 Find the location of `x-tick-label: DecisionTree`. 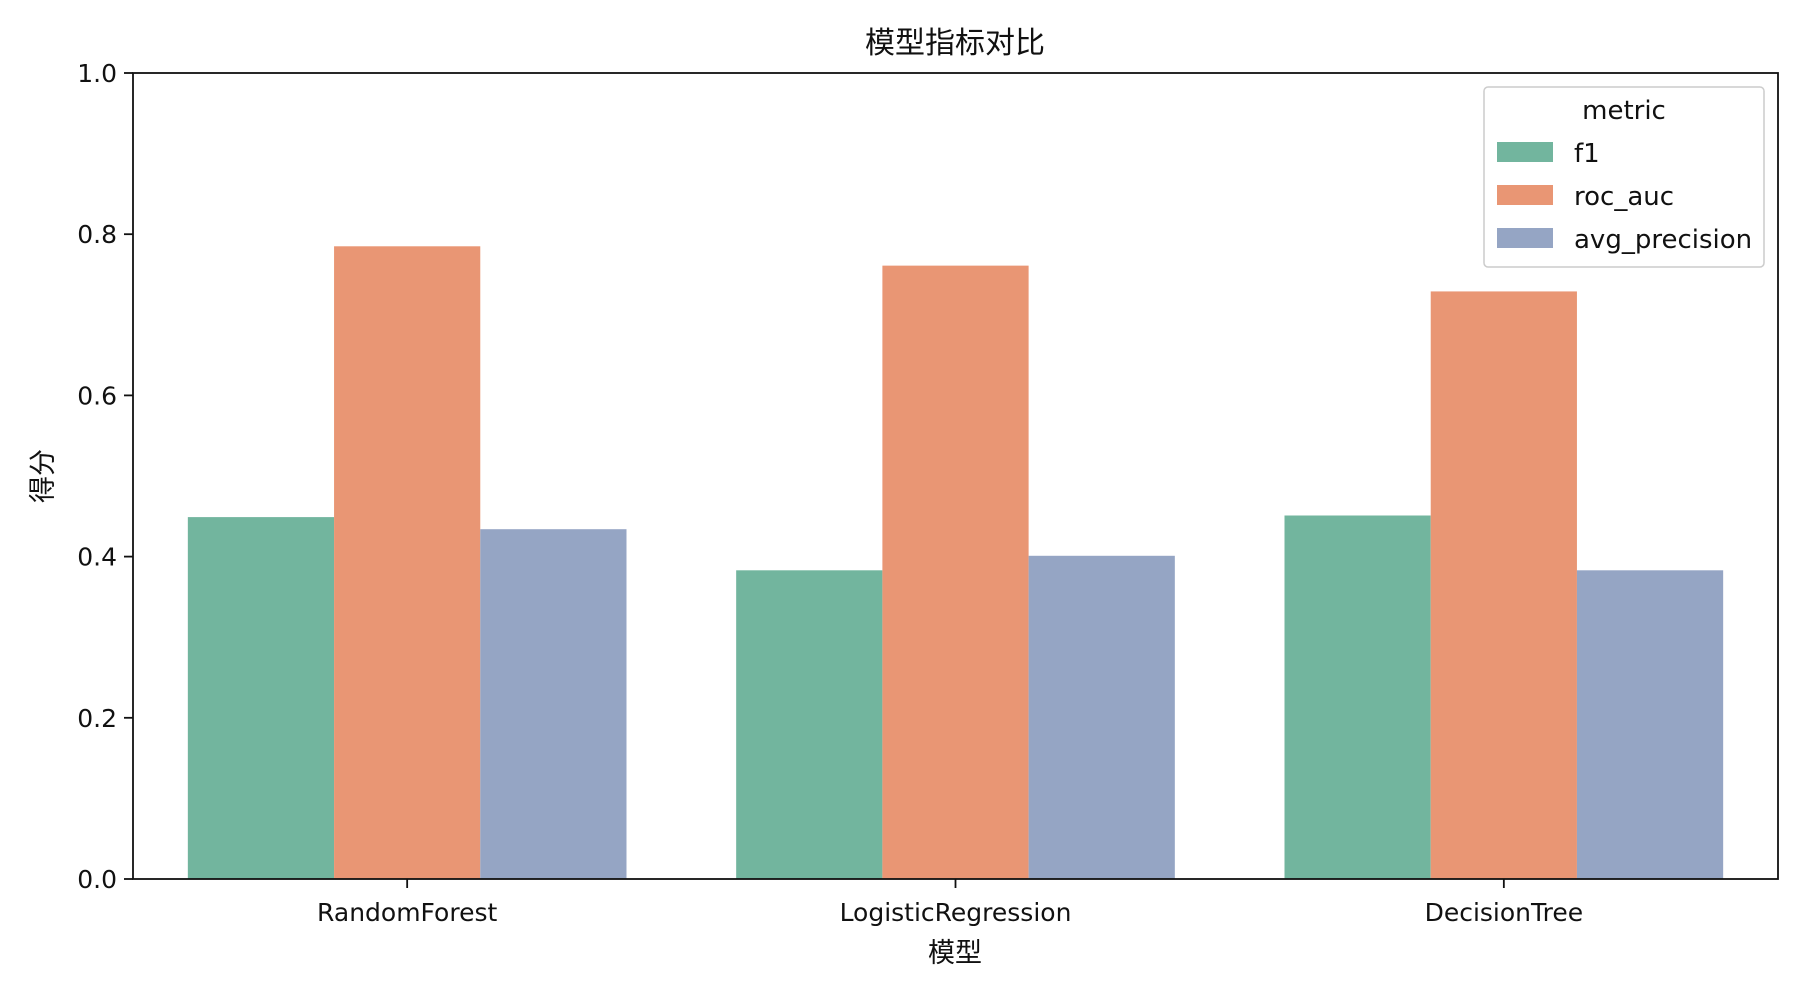

x-tick-label: DecisionTree is located at coordinates (1504, 912).